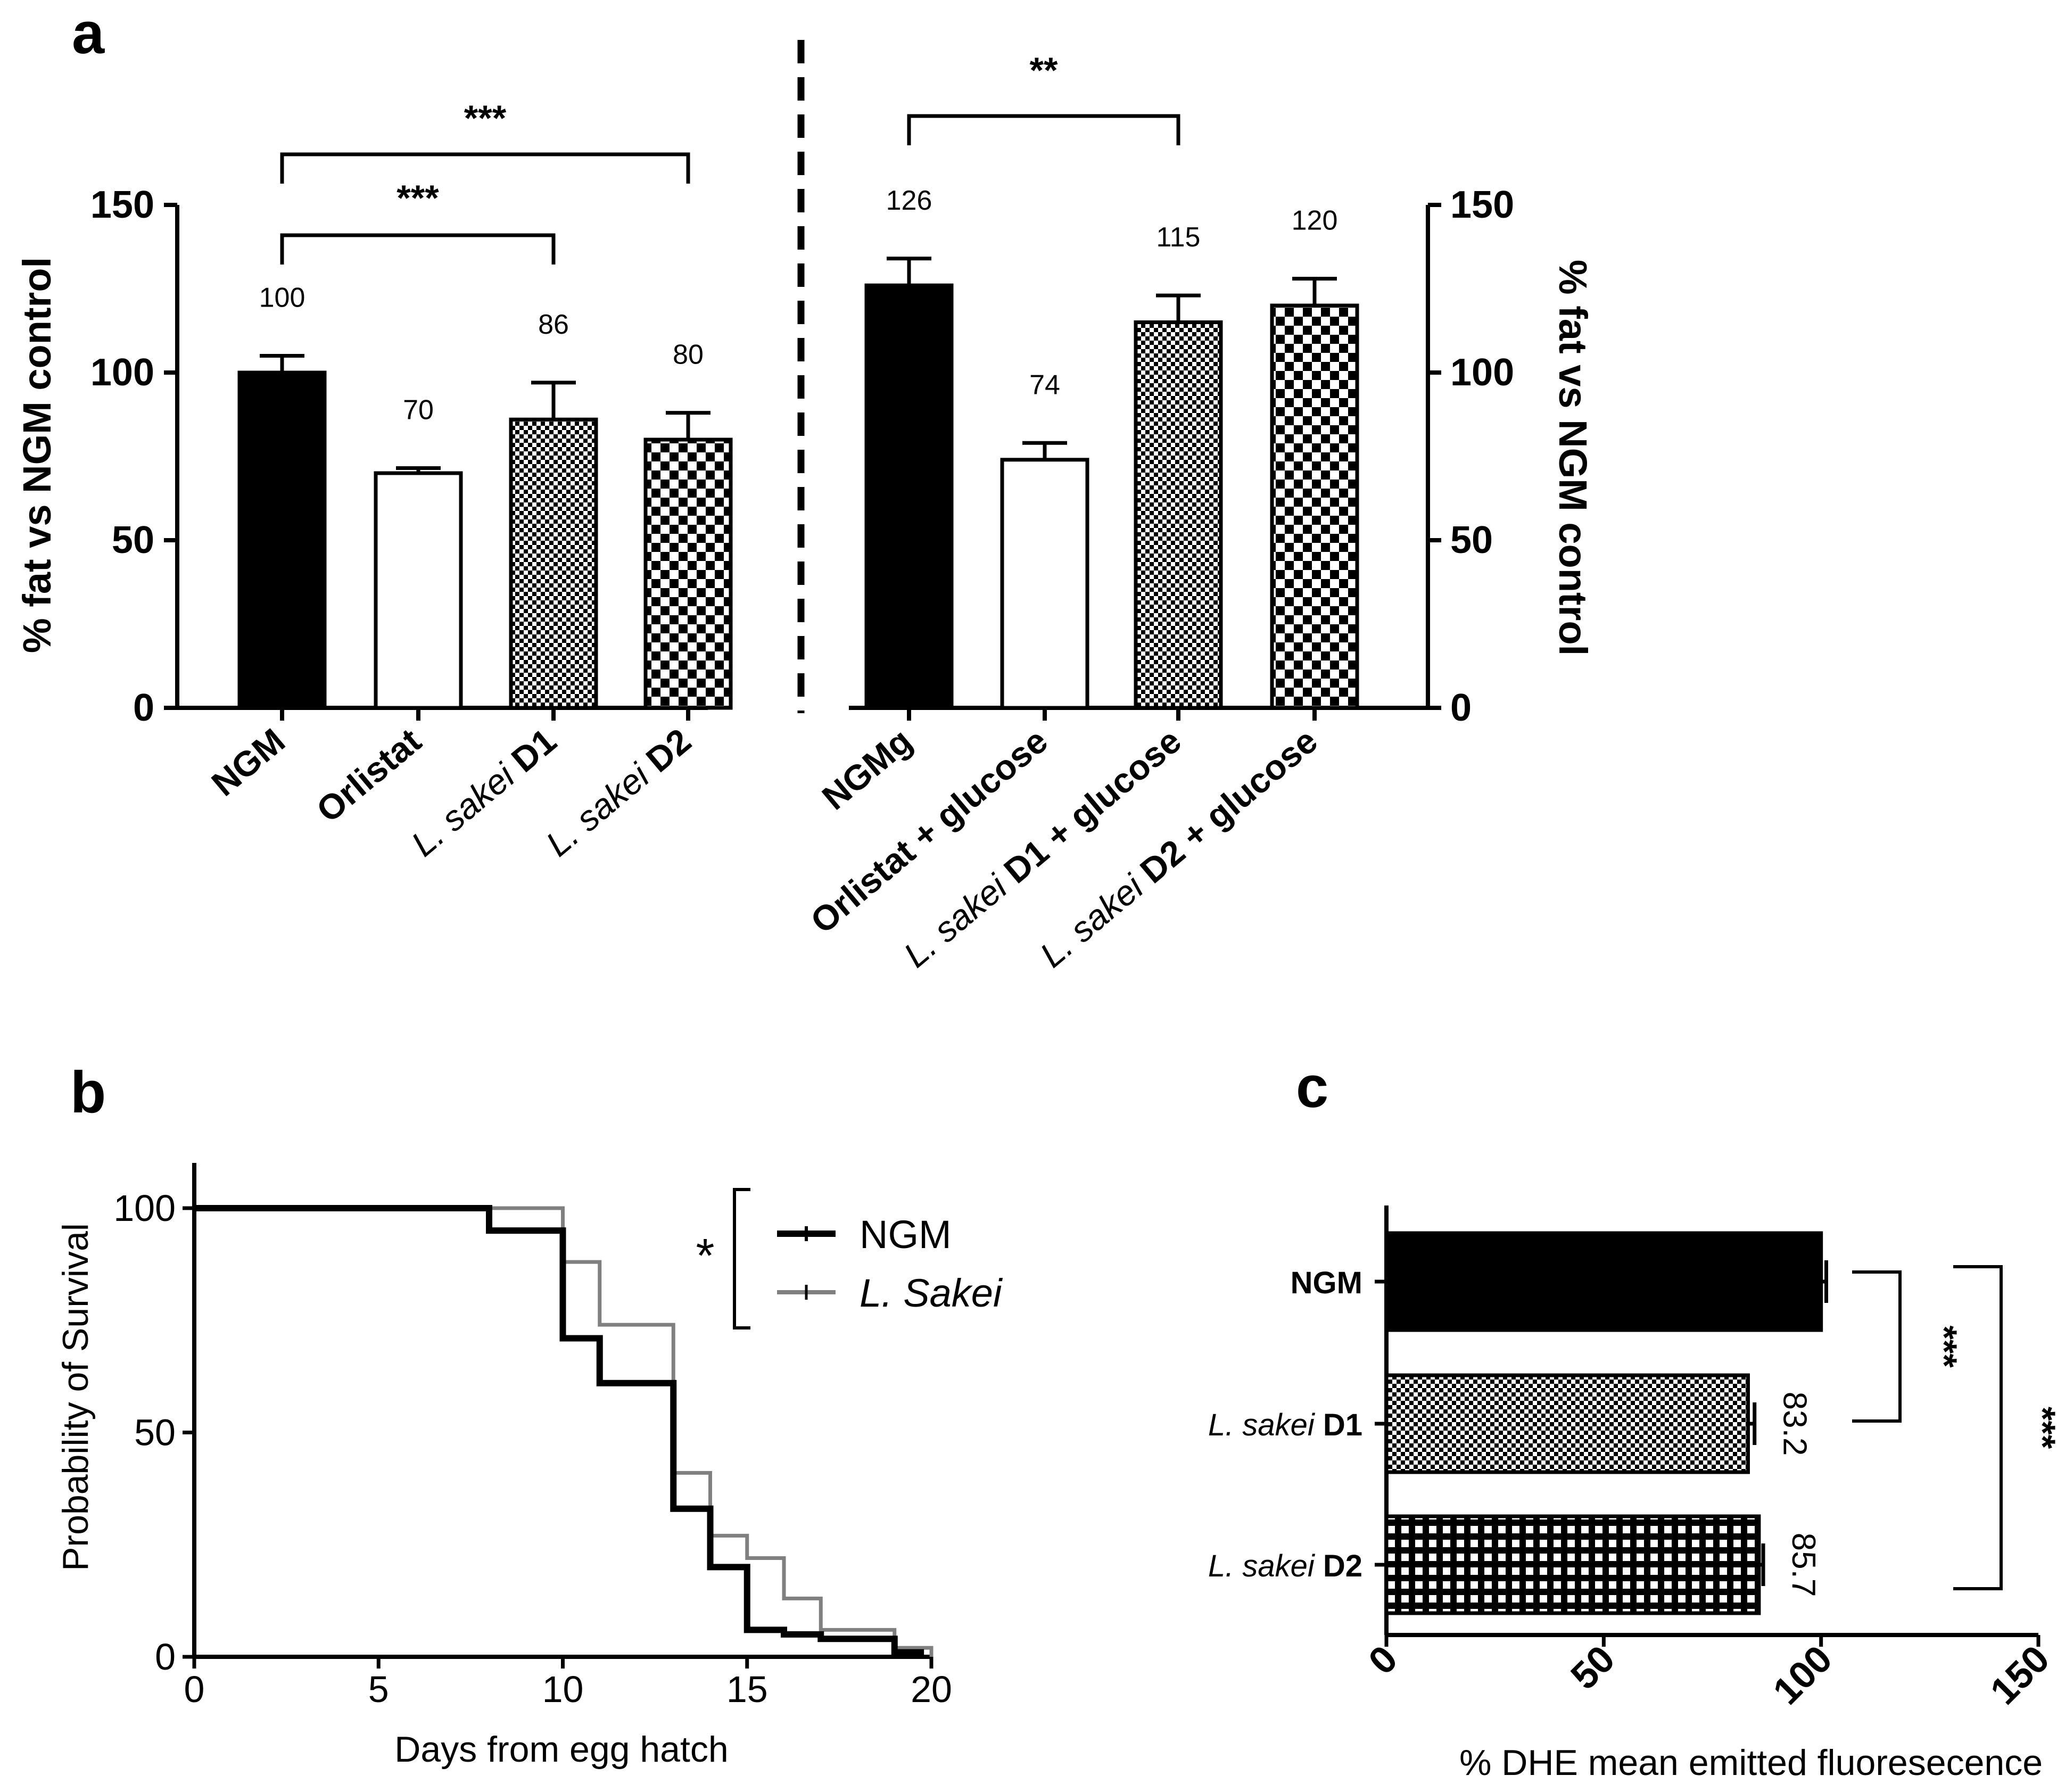 This screenshot has width=2057, height=1792. Describe the element at coordinates (1044, 70) in the screenshot. I see `panel-a-significance-stars: **` at that location.